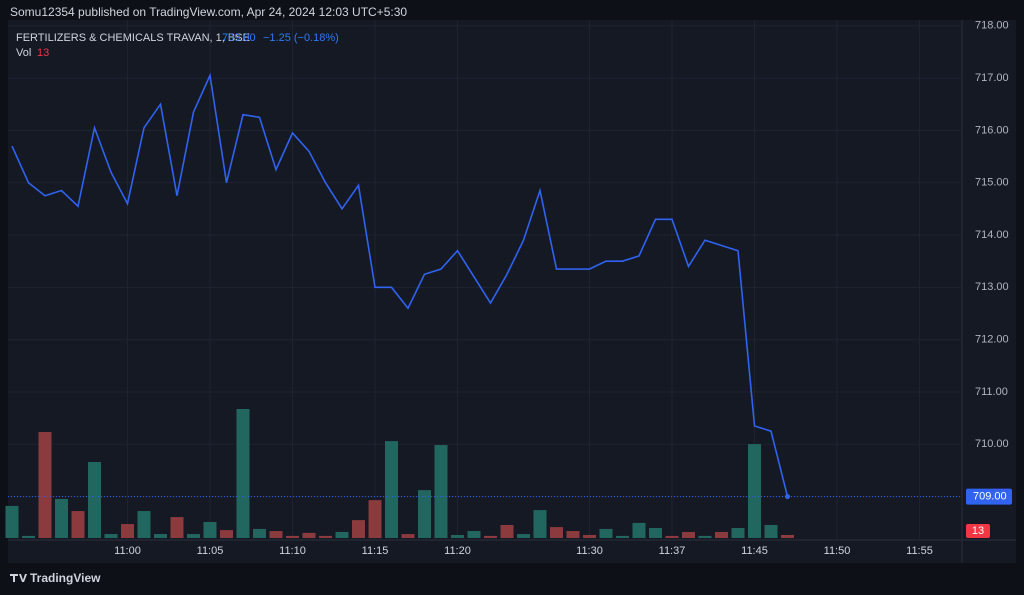 Image resolution: width=1024 pixels, height=595 pixels. What do you see at coordinates (292, 551) in the screenshot?
I see `x-tick-label: 11:10` at bounding box center [292, 551].